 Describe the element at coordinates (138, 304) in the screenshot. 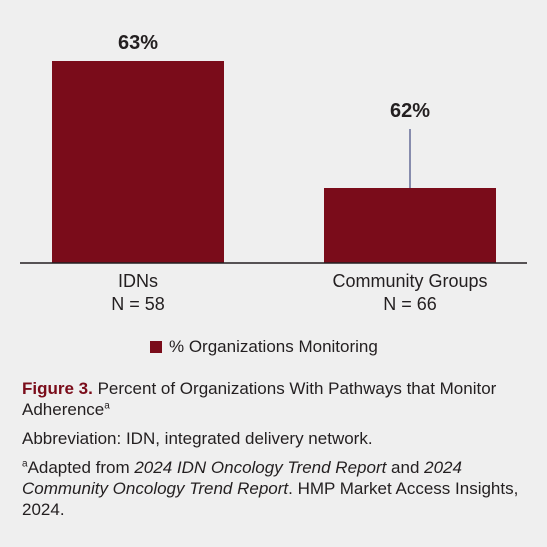

I see `category-sublabel: N = 58` at that location.